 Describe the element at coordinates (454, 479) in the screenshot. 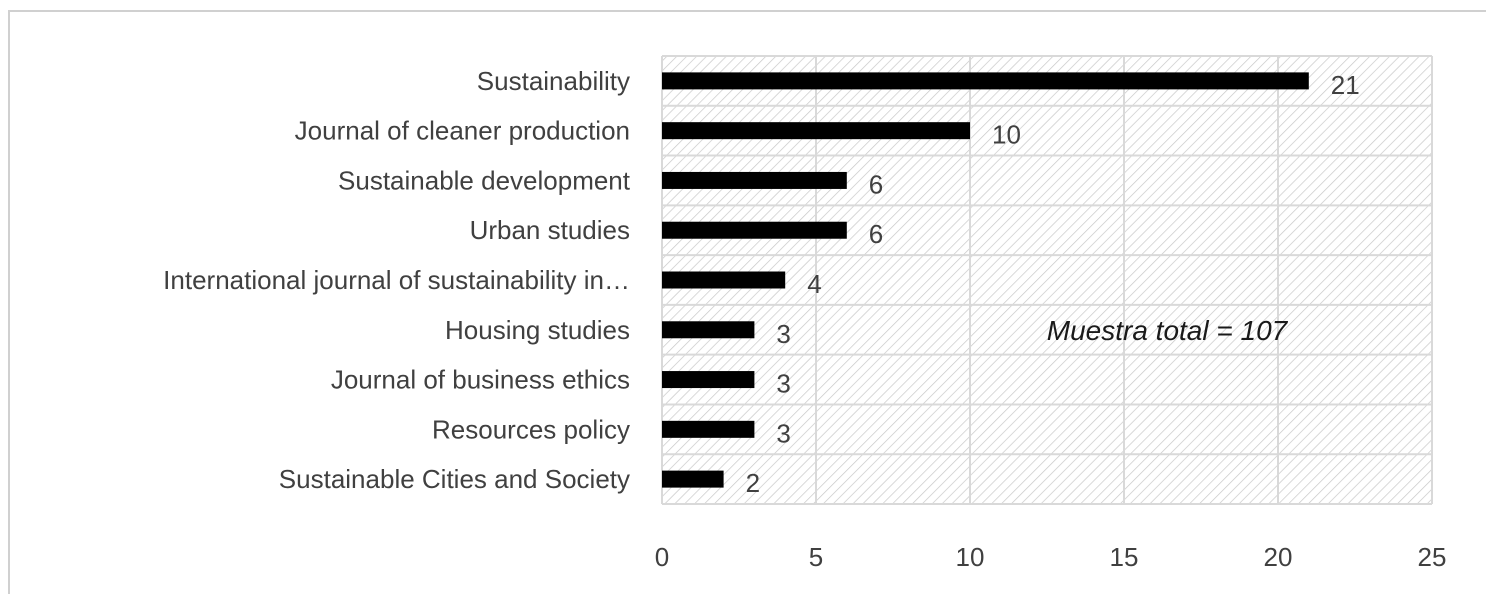

I see `category-label: Sustainable Cities and Society` at that location.